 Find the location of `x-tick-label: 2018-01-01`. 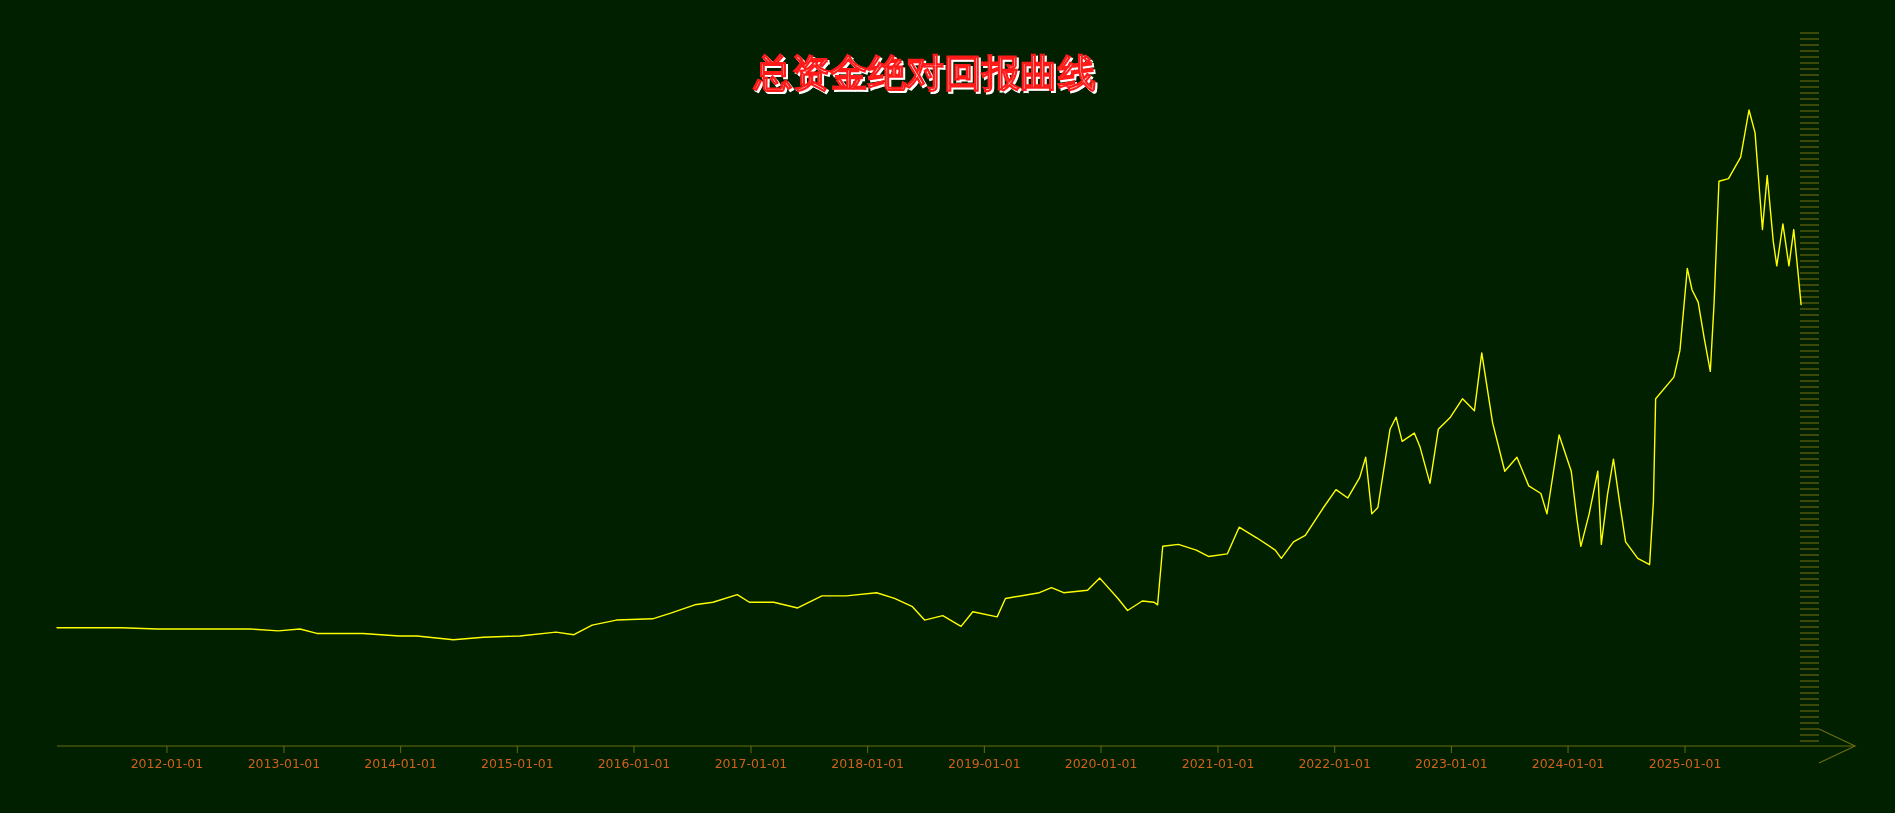

x-tick-label: 2018-01-01 is located at coordinates (867, 763).